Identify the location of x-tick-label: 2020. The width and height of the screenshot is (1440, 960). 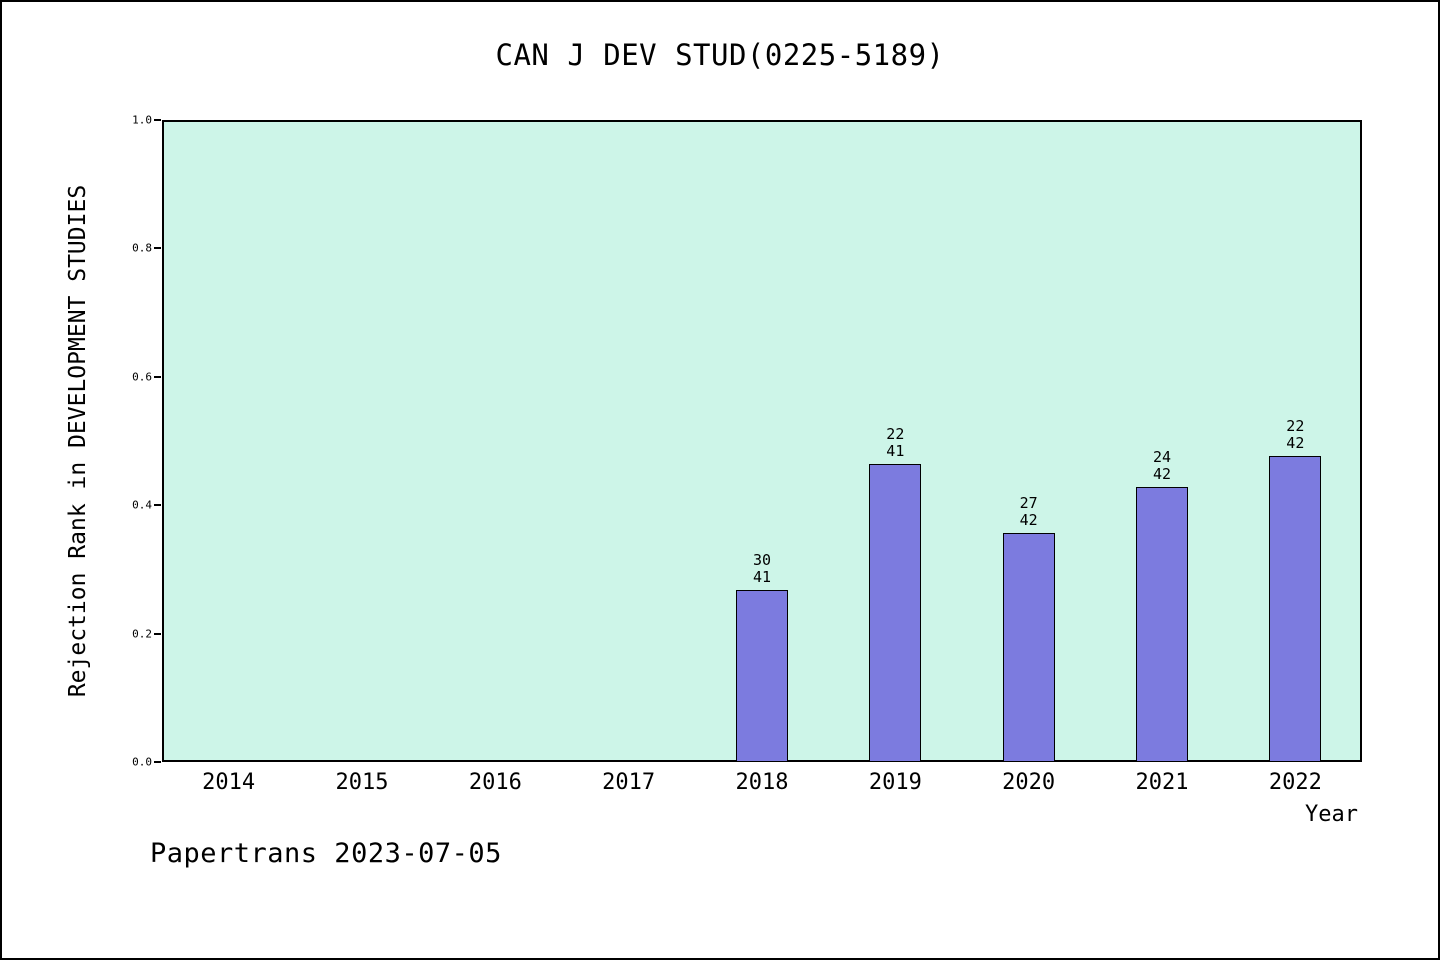
(1029, 782).